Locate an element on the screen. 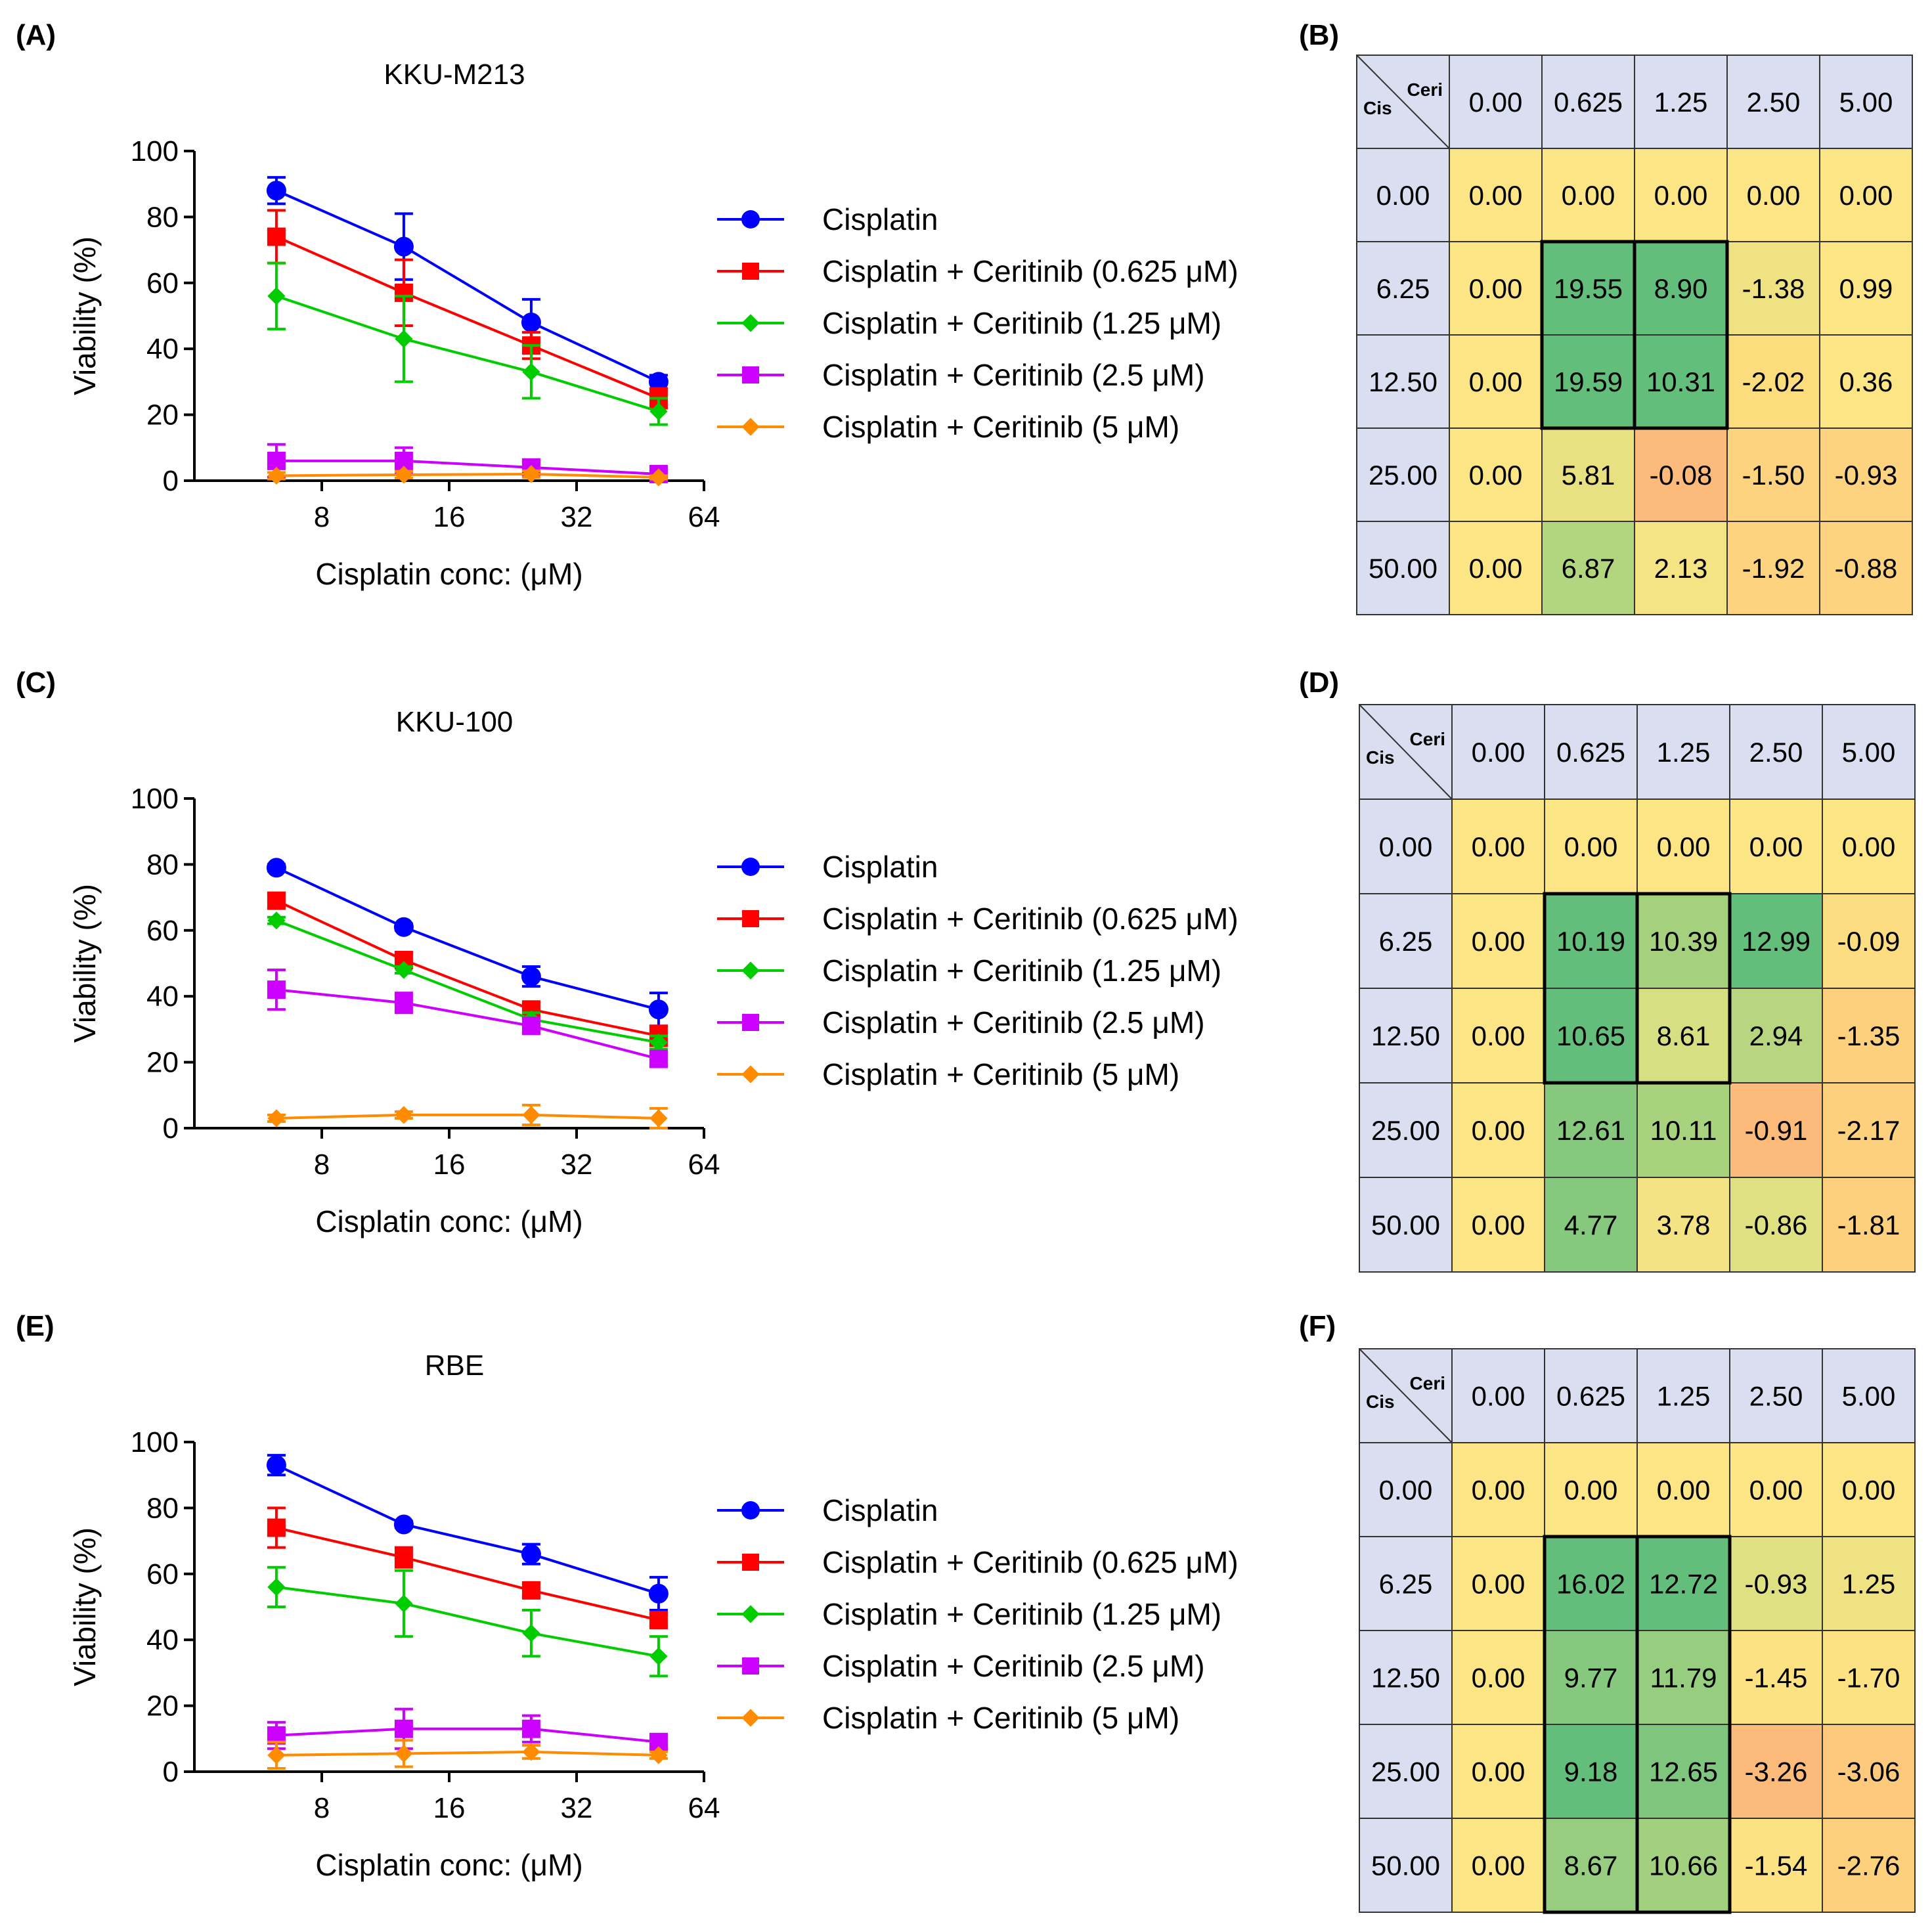 The width and height of the screenshot is (1932, 1926). heat-cell-value: 10.11 is located at coordinates (1683, 1130).